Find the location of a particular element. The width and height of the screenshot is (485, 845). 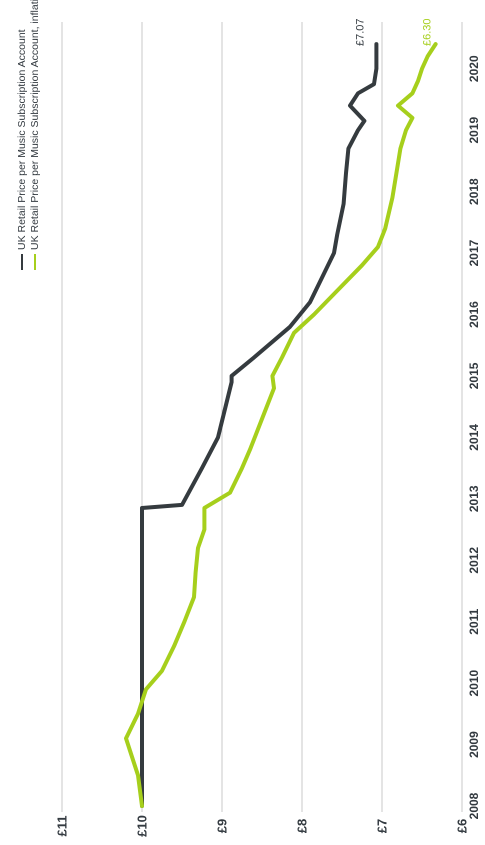

end-label-retail-price: £7.07 is located at coordinates (360, 32).